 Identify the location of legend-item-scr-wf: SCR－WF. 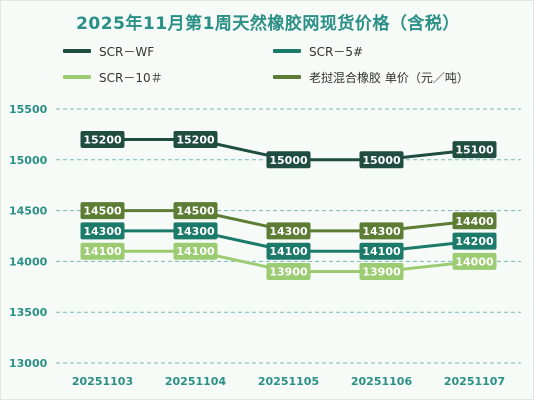
(108, 51).